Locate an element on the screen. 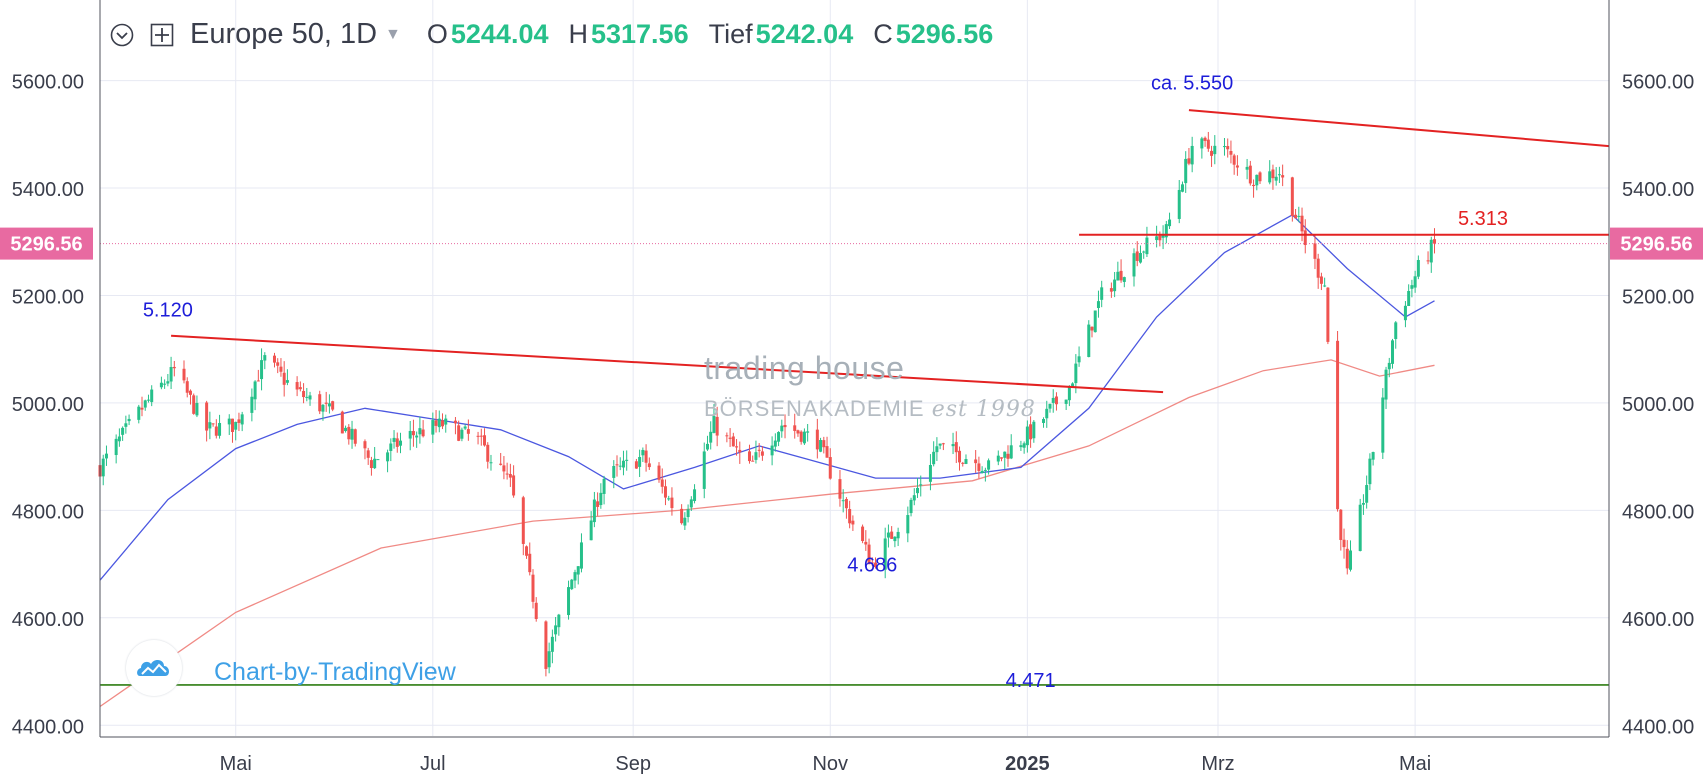 This screenshot has width=1706, height=778. x-tick-label: Mrz is located at coordinates (1217, 764).